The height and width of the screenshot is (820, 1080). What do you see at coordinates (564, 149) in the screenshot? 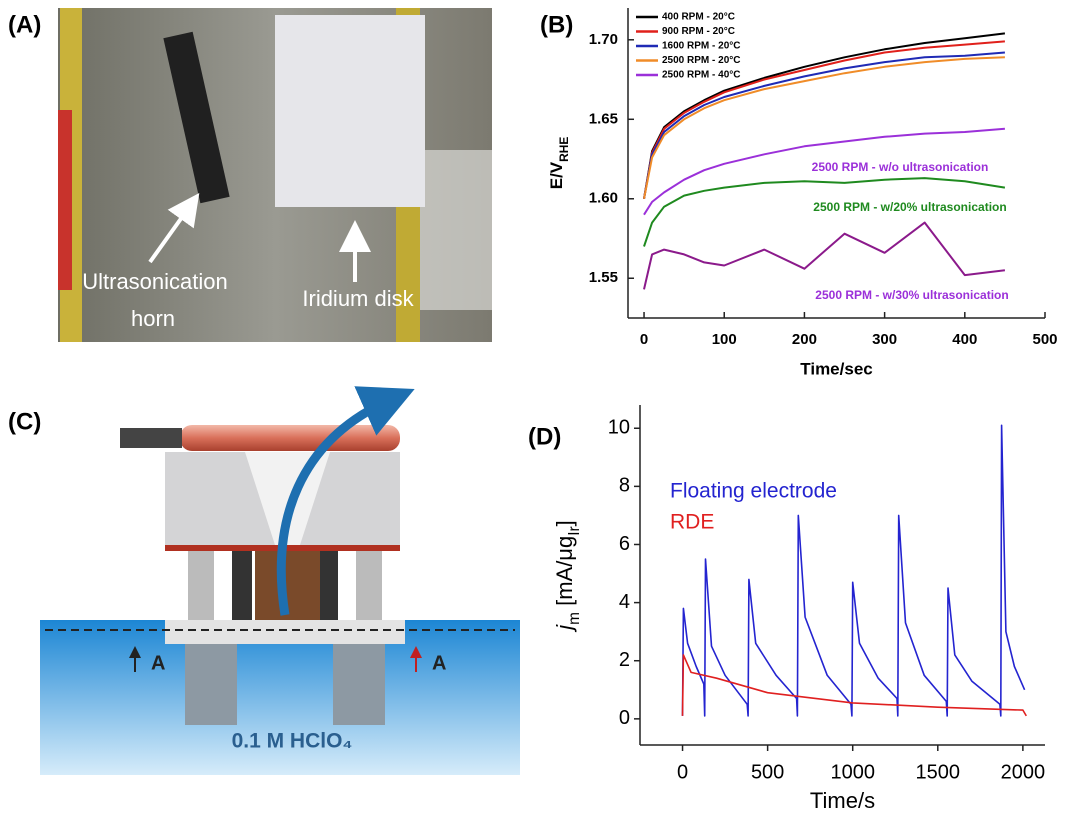
I see `y-axis-label-part: RHE` at bounding box center [564, 149].